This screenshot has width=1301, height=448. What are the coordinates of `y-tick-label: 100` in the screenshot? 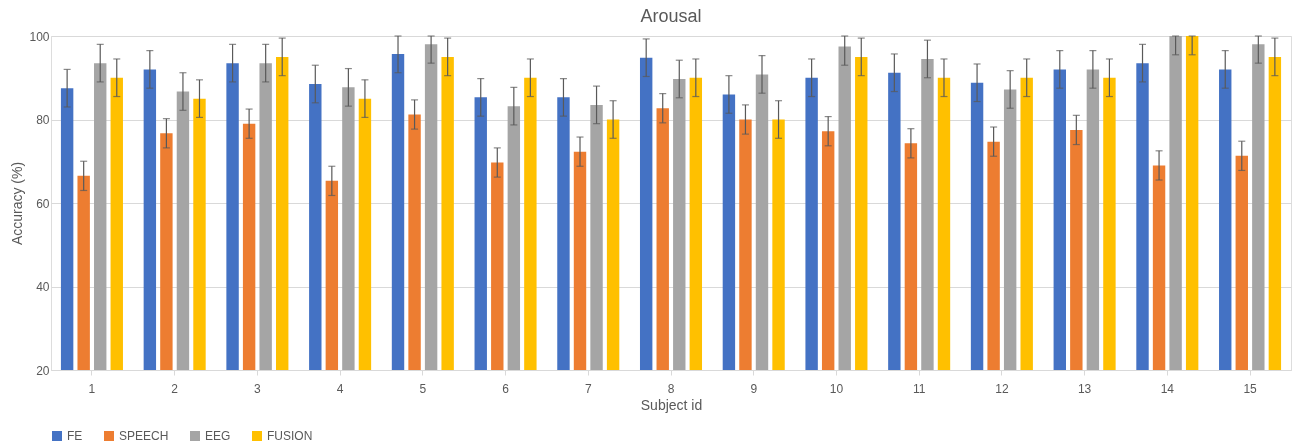 It's located at (39, 36).